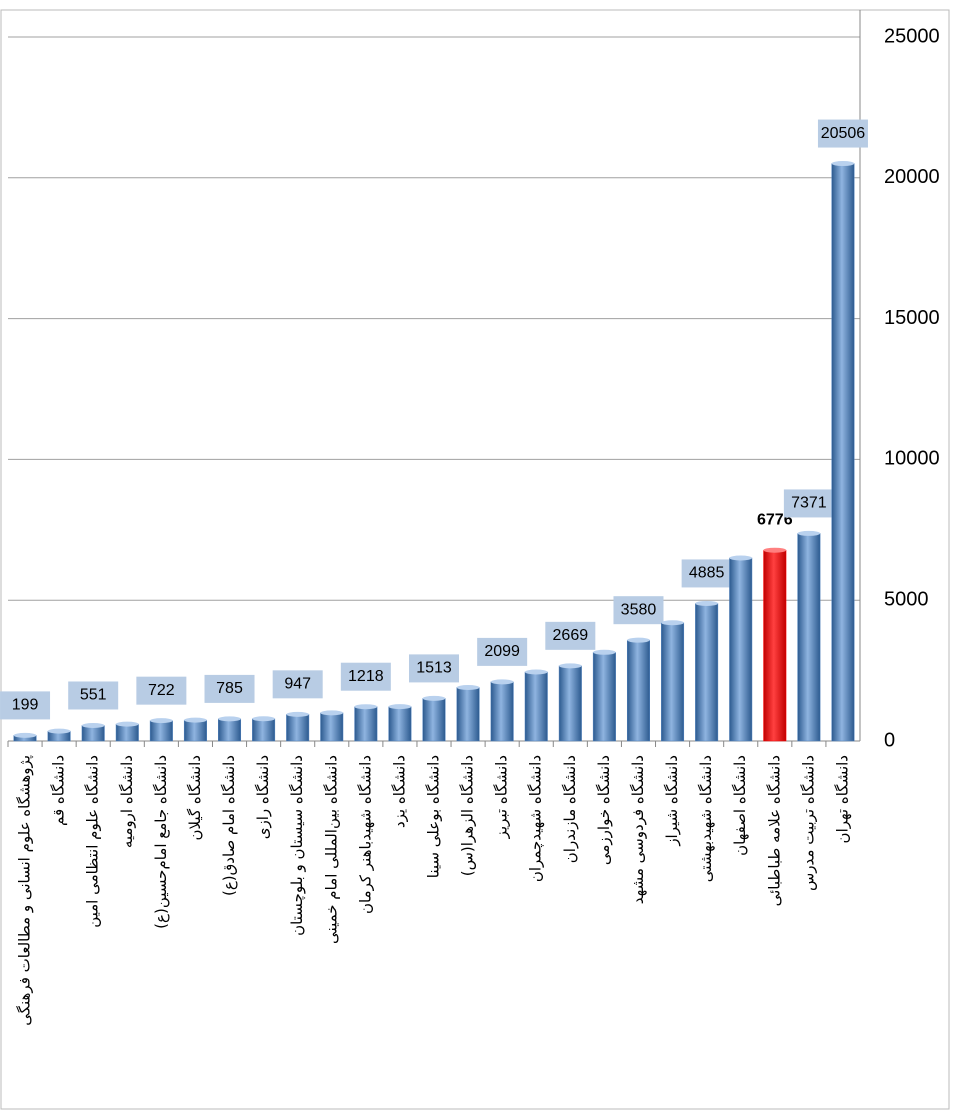  Describe the element at coordinates (434, 816) in the screenshot. I see `x-tick-label: دانشگاه بوعلی سینا` at that location.